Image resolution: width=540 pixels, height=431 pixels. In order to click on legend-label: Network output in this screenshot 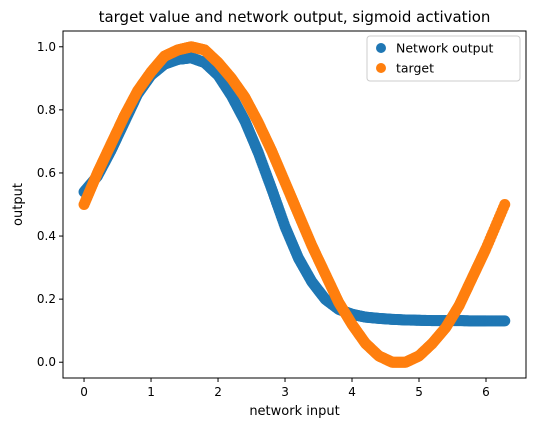, I will do `click(444, 48)`.